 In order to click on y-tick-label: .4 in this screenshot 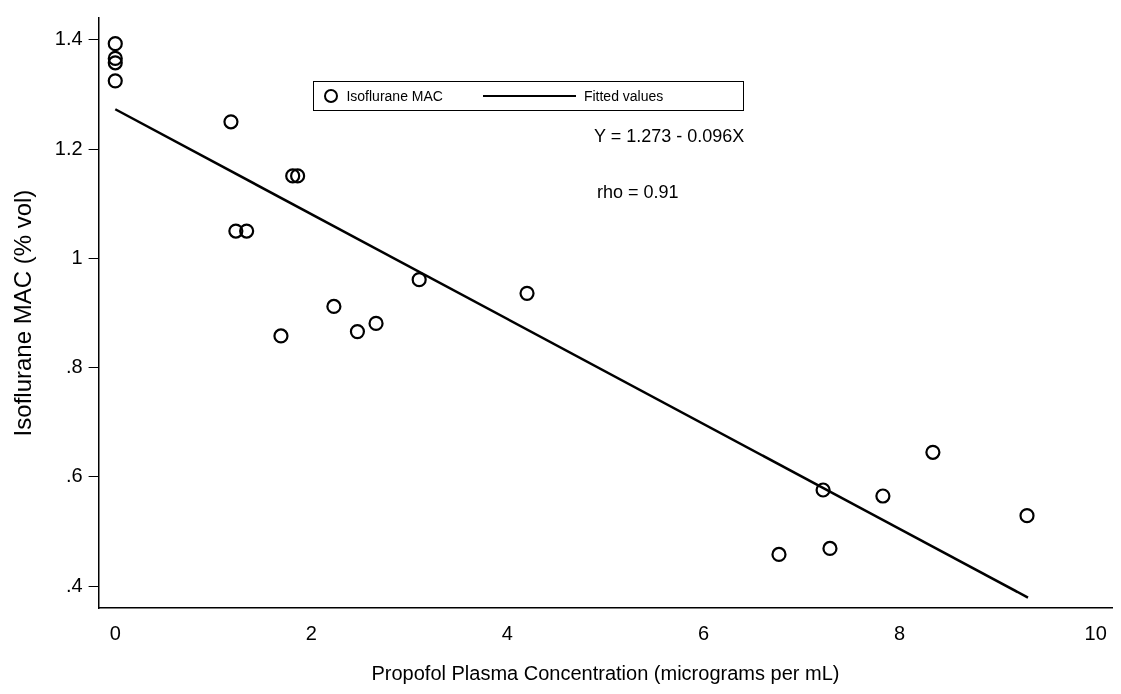, I will do `click(74, 584)`.